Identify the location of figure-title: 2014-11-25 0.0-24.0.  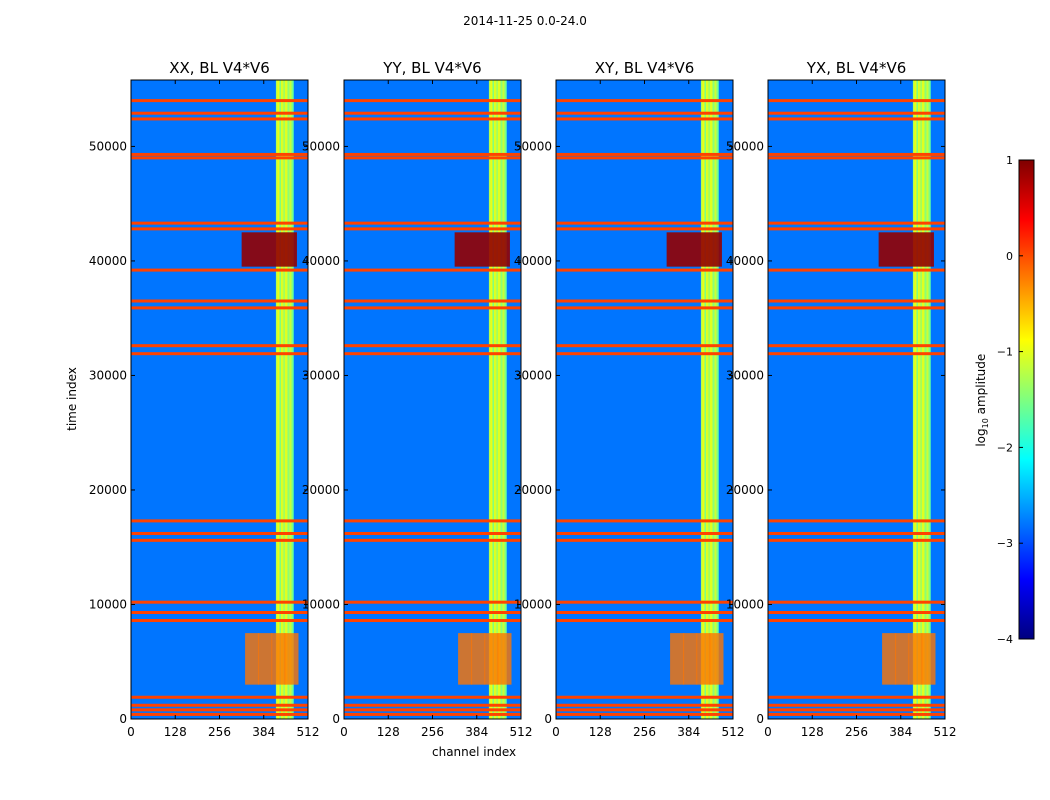
(525, 21).